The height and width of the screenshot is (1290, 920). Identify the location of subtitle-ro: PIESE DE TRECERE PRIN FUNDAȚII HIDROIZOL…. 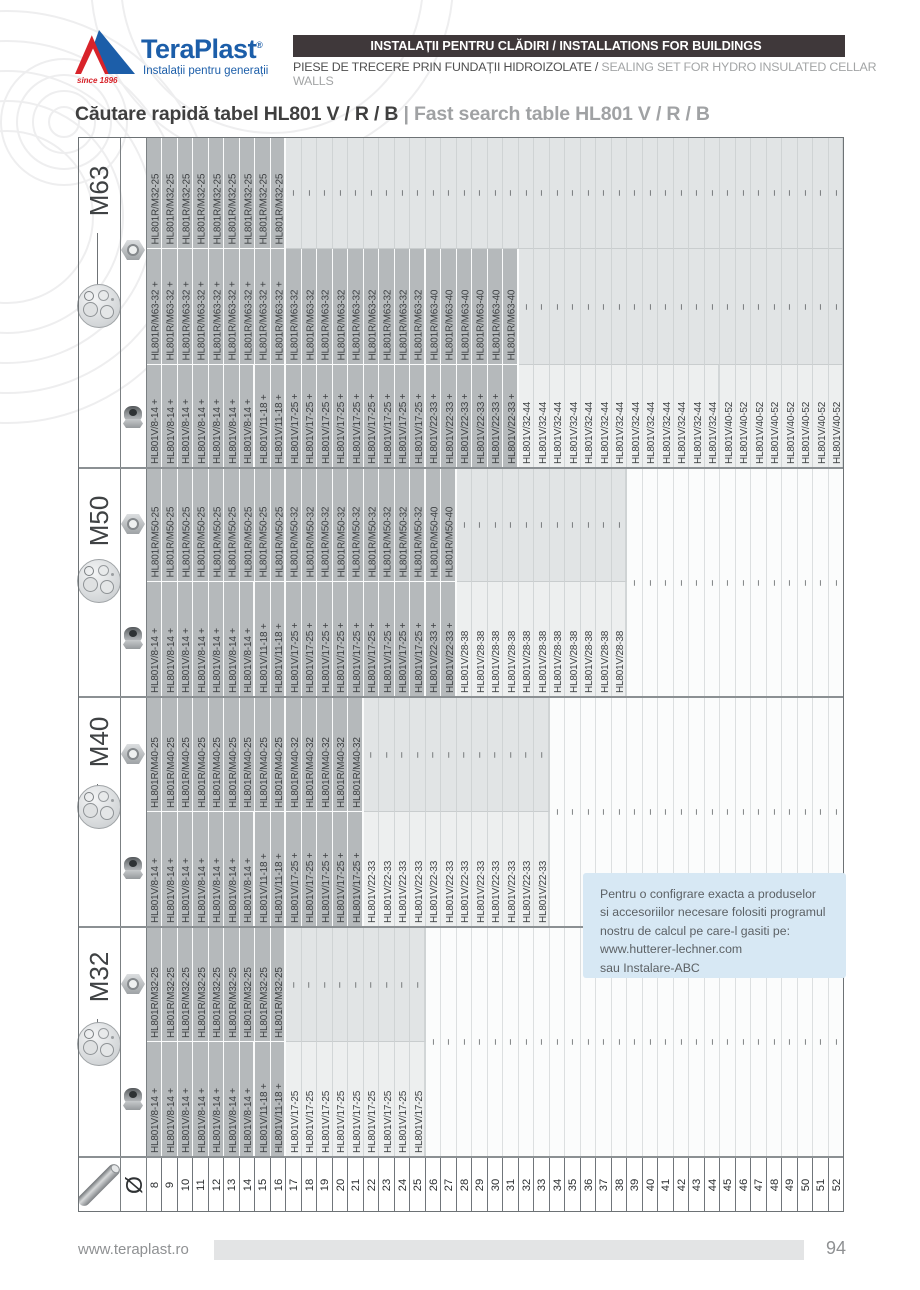
(446, 67).